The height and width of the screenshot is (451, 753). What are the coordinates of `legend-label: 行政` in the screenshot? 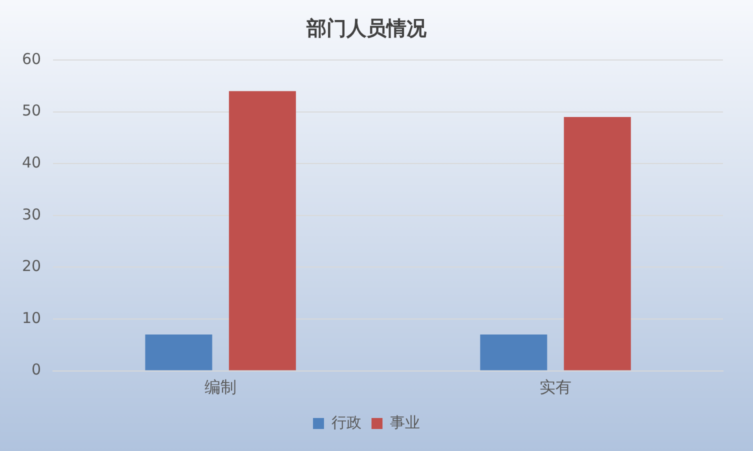 It's located at (347, 422).